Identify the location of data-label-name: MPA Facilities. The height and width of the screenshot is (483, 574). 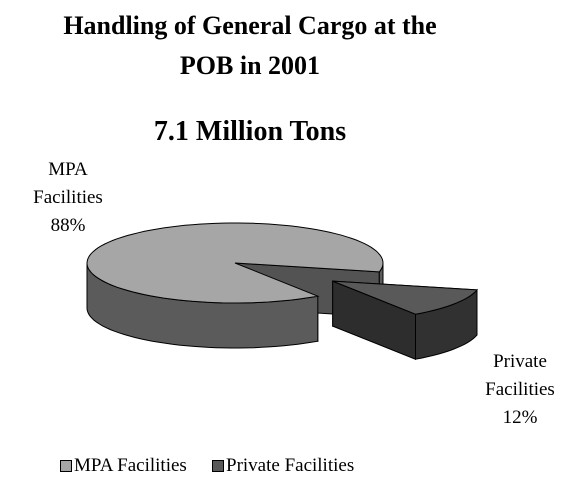
(68, 183).